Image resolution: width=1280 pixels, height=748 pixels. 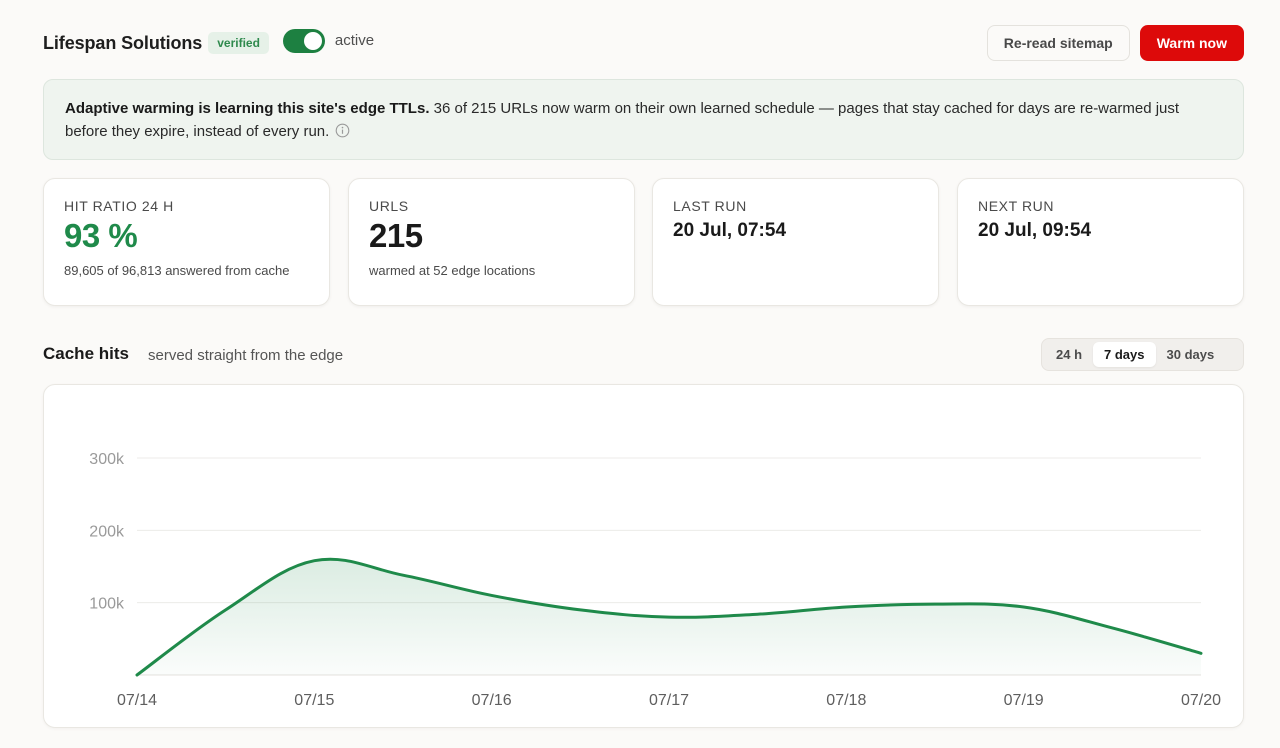 What do you see at coordinates (1016, 206) in the screenshot?
I see `next-run-label: NEXT RUN` at bounding box center [1016, 206].